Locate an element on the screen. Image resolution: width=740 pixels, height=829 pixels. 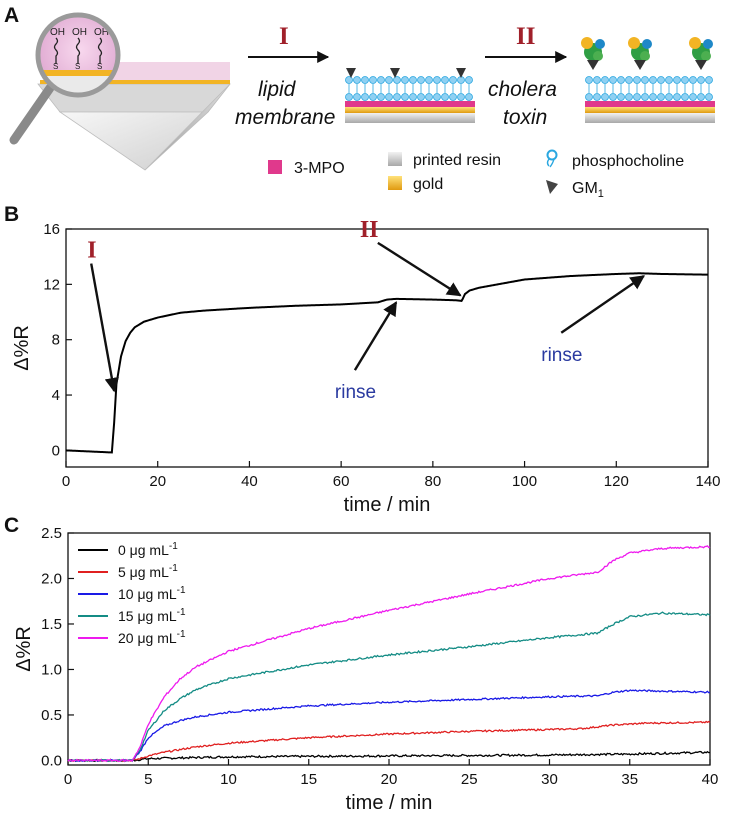
legend-swatch-resin is located at coordinates (395, 159).